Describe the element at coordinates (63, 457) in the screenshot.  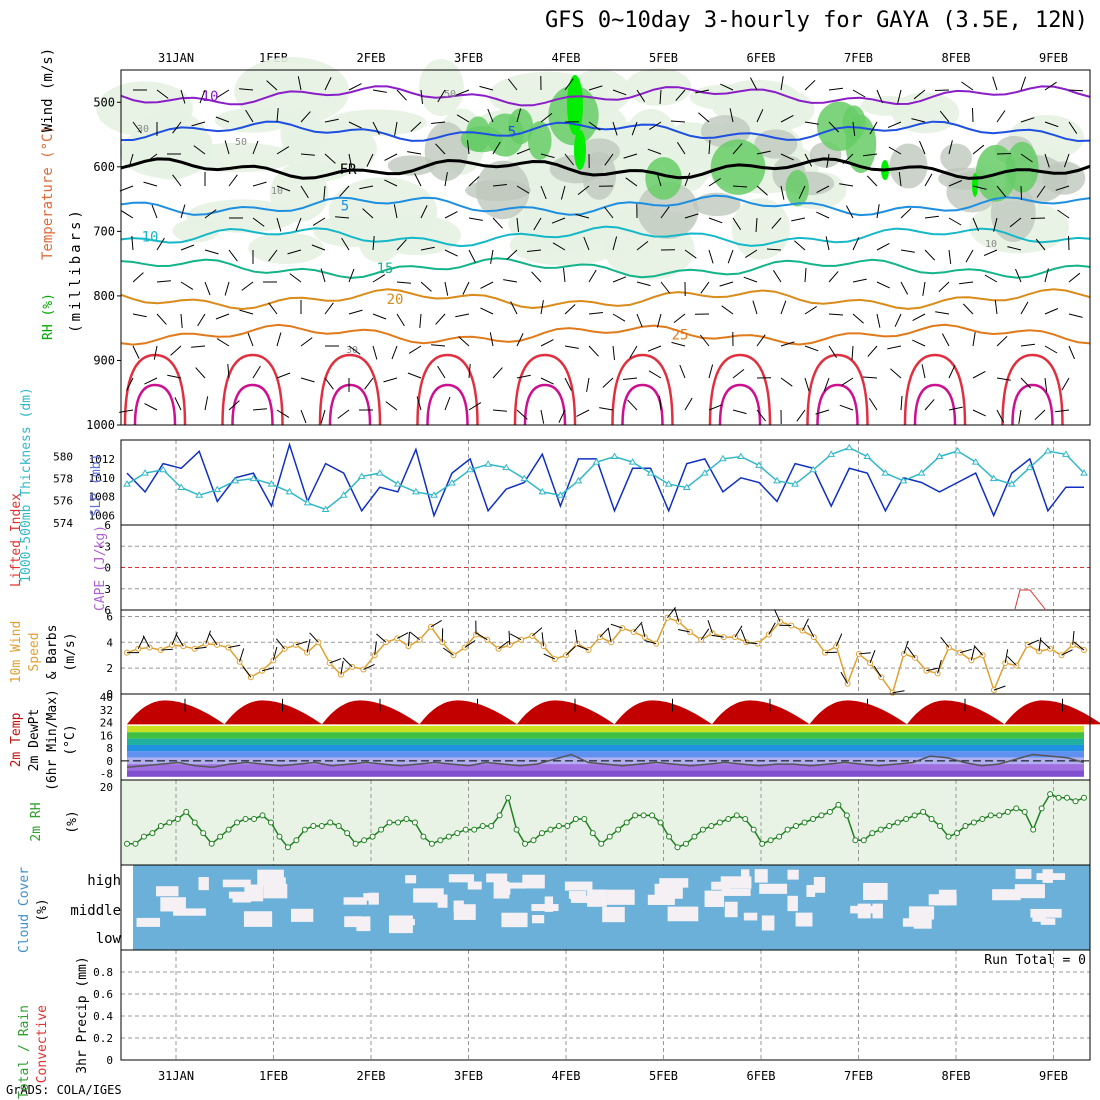
I see `thickness-tick-label: 580` at that location.